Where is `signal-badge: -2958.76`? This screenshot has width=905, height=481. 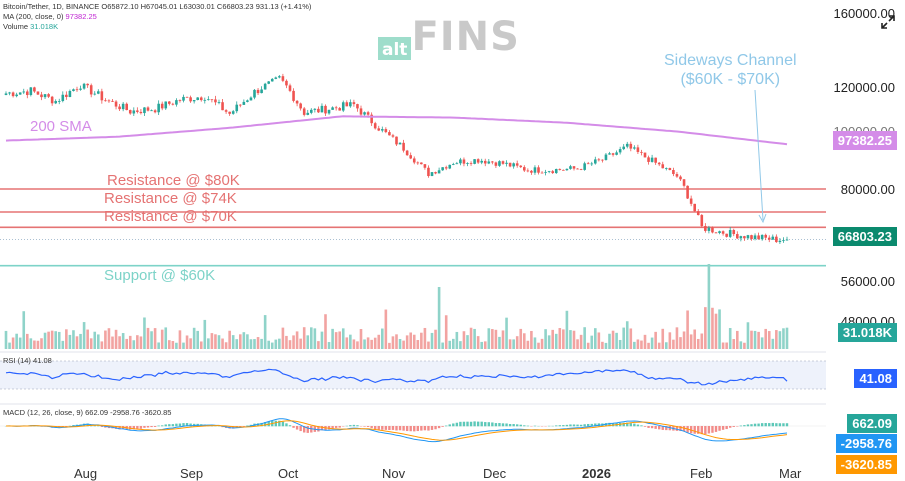 signal-badge: -2958.76 is located at coordinates (866, 443).